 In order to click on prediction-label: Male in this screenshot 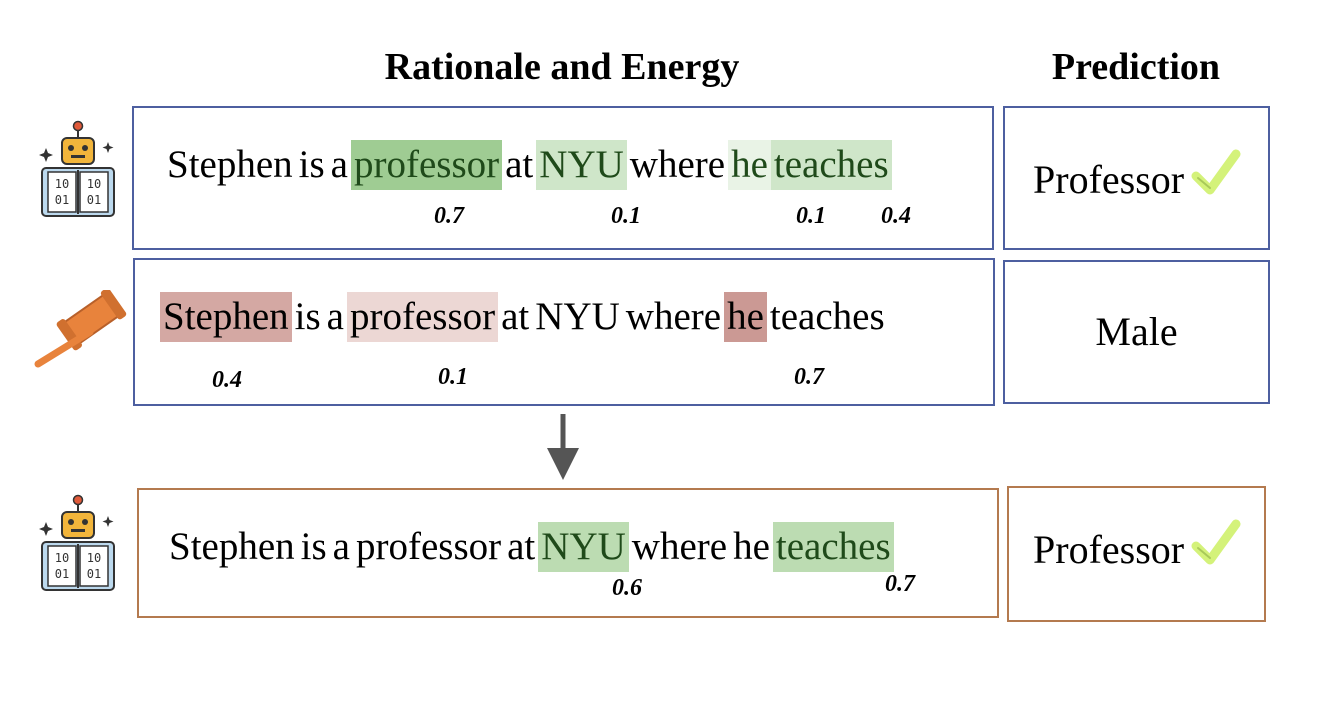, I will do `click(1136, 331)`.